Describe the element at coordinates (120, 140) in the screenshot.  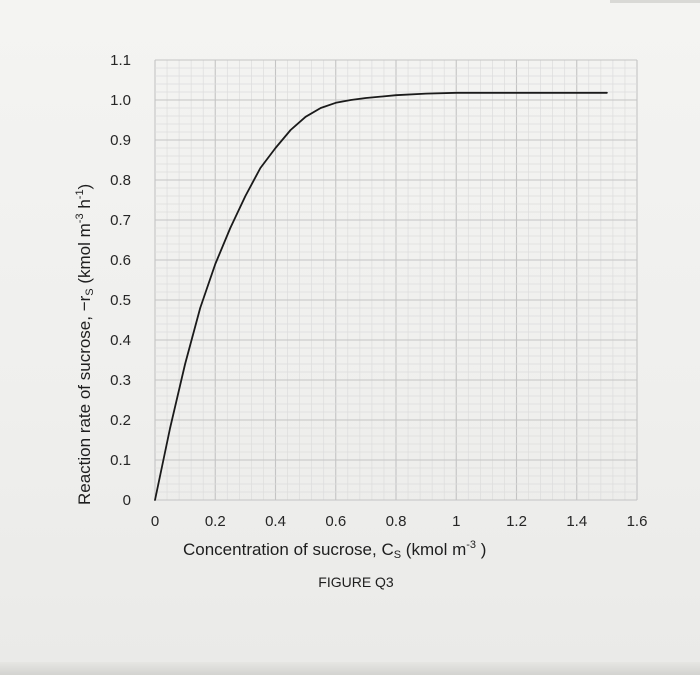
I see `y-tick-label: 0.9` at that location.